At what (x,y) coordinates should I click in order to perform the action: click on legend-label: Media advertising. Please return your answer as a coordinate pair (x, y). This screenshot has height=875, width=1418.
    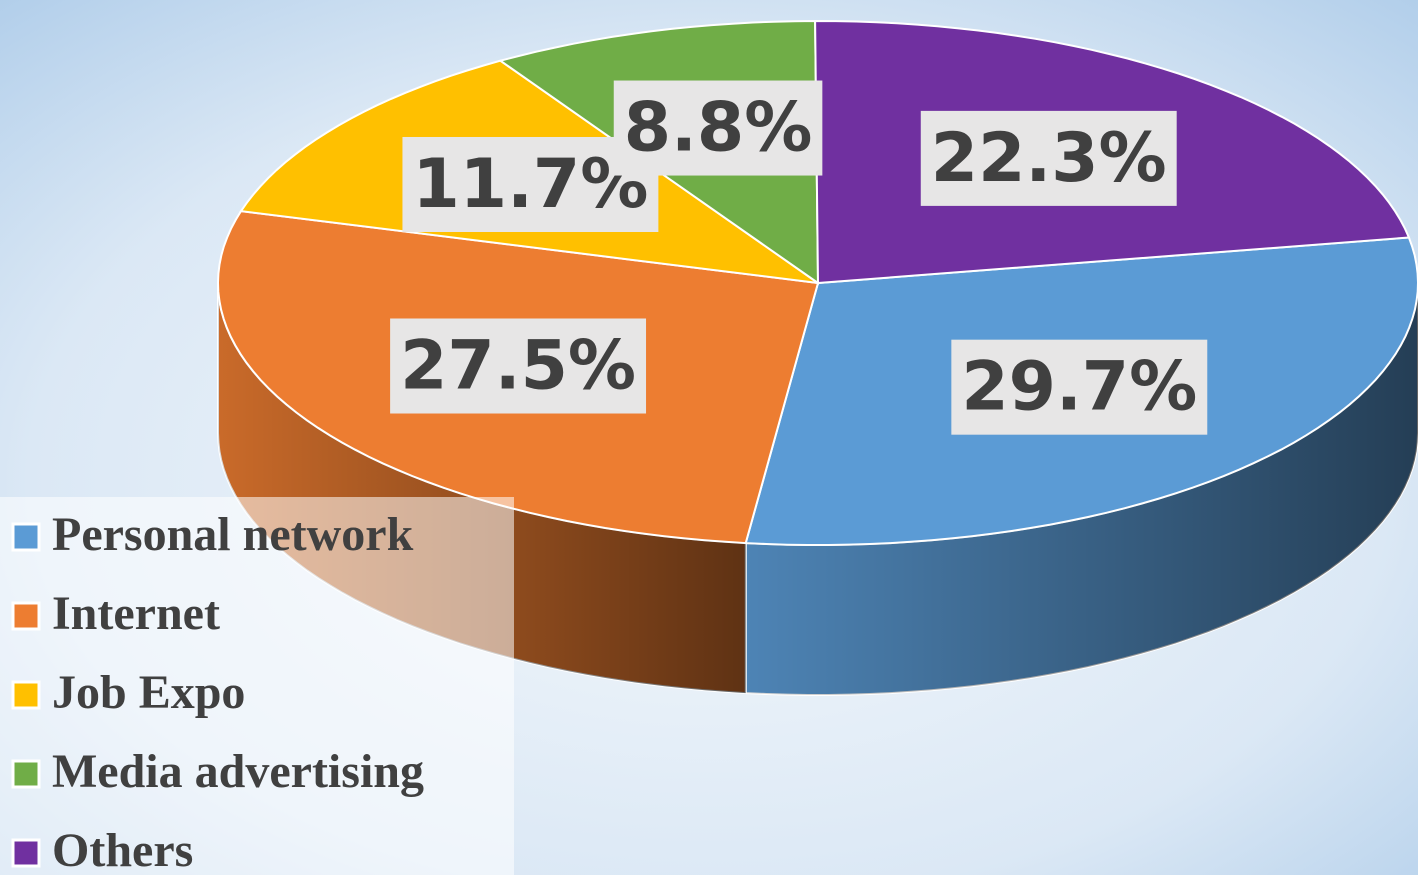
    Looking at the image, I should click on (238, 771).